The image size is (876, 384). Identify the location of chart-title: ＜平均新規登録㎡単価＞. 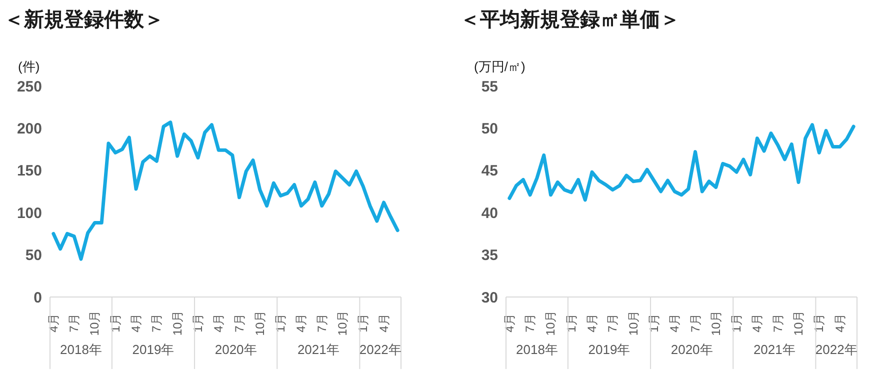
(570, 20).